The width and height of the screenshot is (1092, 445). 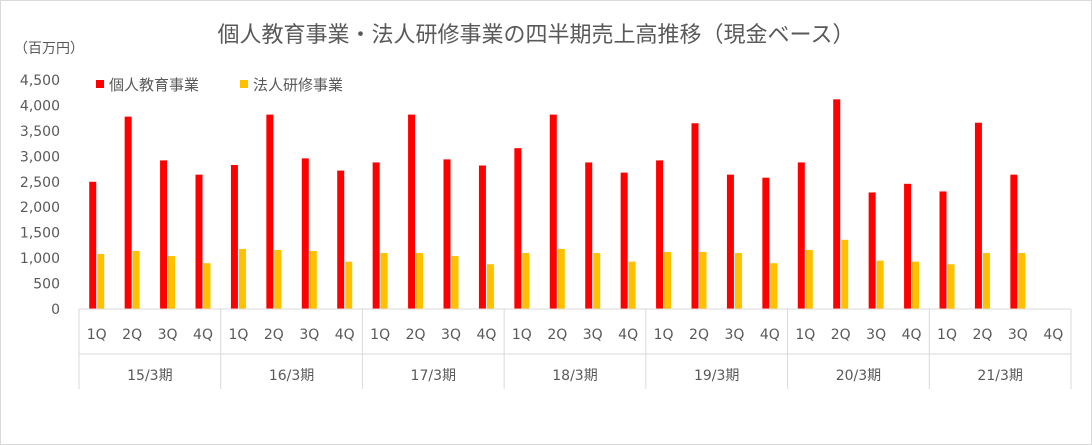 What do you see at coordinates (716, 376) in the screenshot?
I see `year-label: 19/3期` at bounding box center [716, 376].